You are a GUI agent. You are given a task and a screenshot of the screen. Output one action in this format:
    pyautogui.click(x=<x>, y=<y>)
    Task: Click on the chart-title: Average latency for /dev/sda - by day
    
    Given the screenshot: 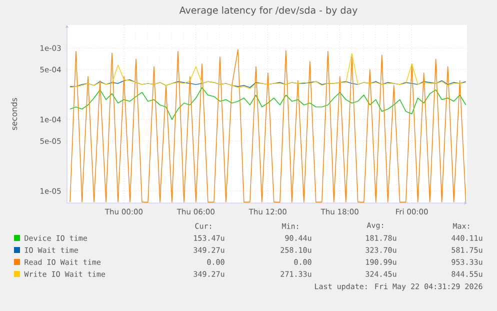 What is the action you would take?
    pyautogui.click(x=268, y=11)
    